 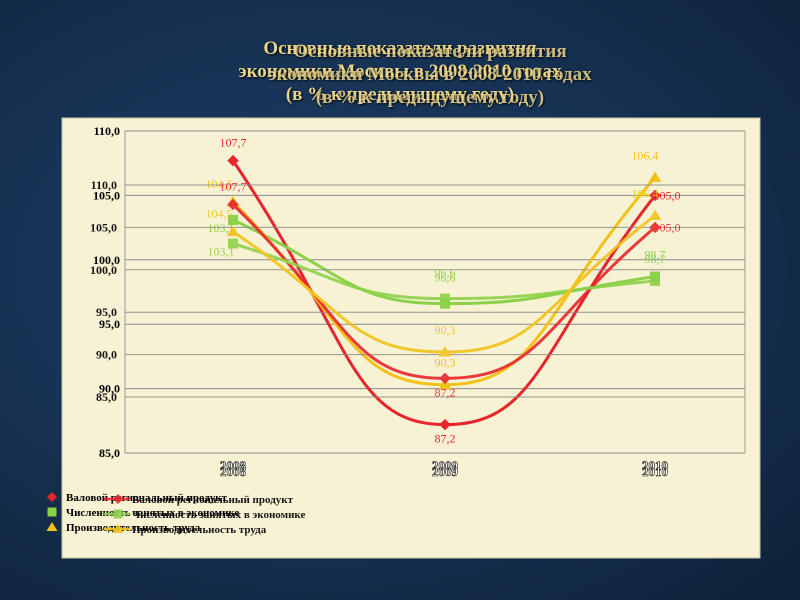 I want to click on title-line-2-overlay: экономики Москвы в 2008-2010 годах, so click(x=430, y=74).